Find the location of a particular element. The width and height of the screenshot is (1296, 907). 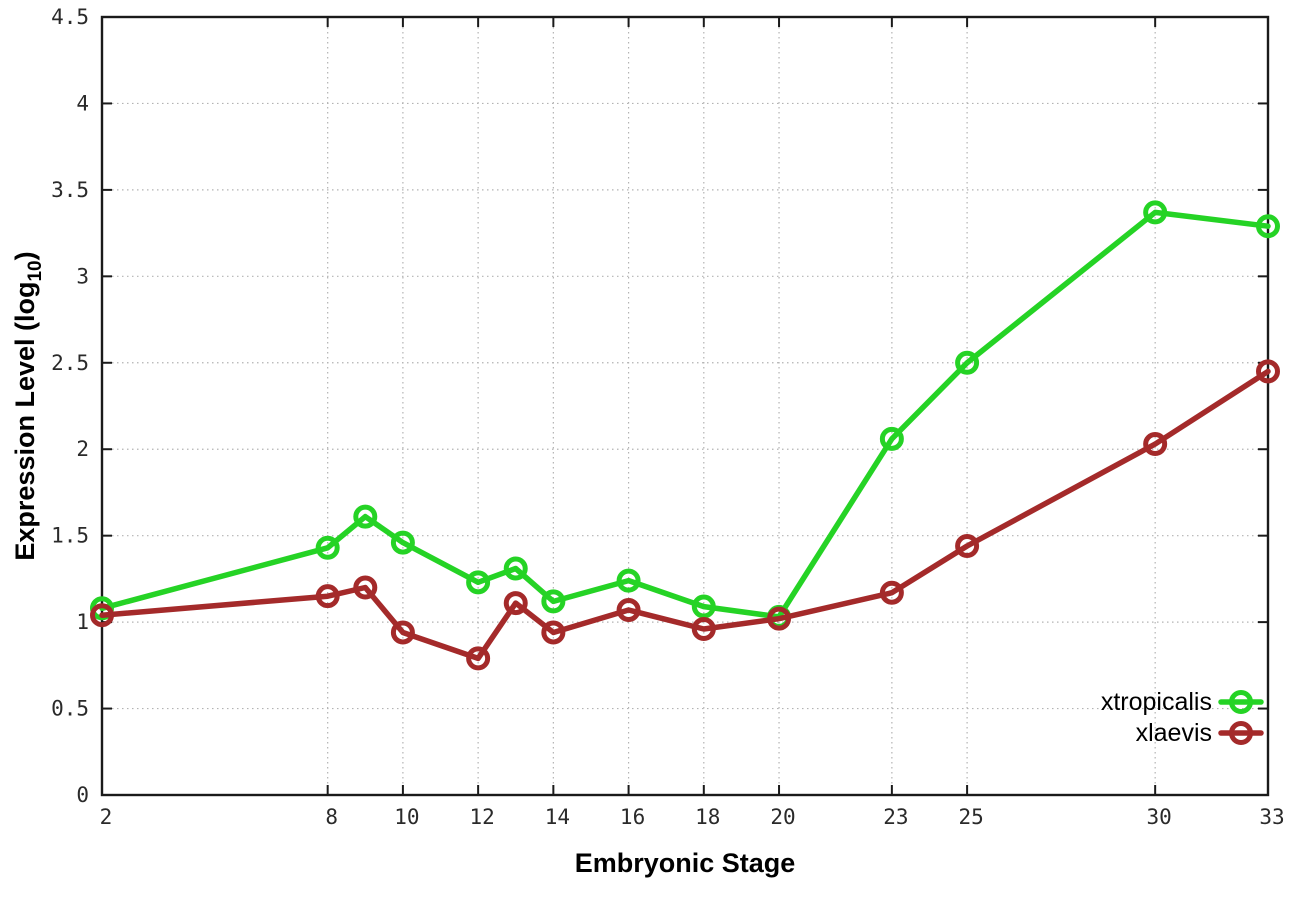

x-tick-label: 25 is located at coordinates (970, 817).